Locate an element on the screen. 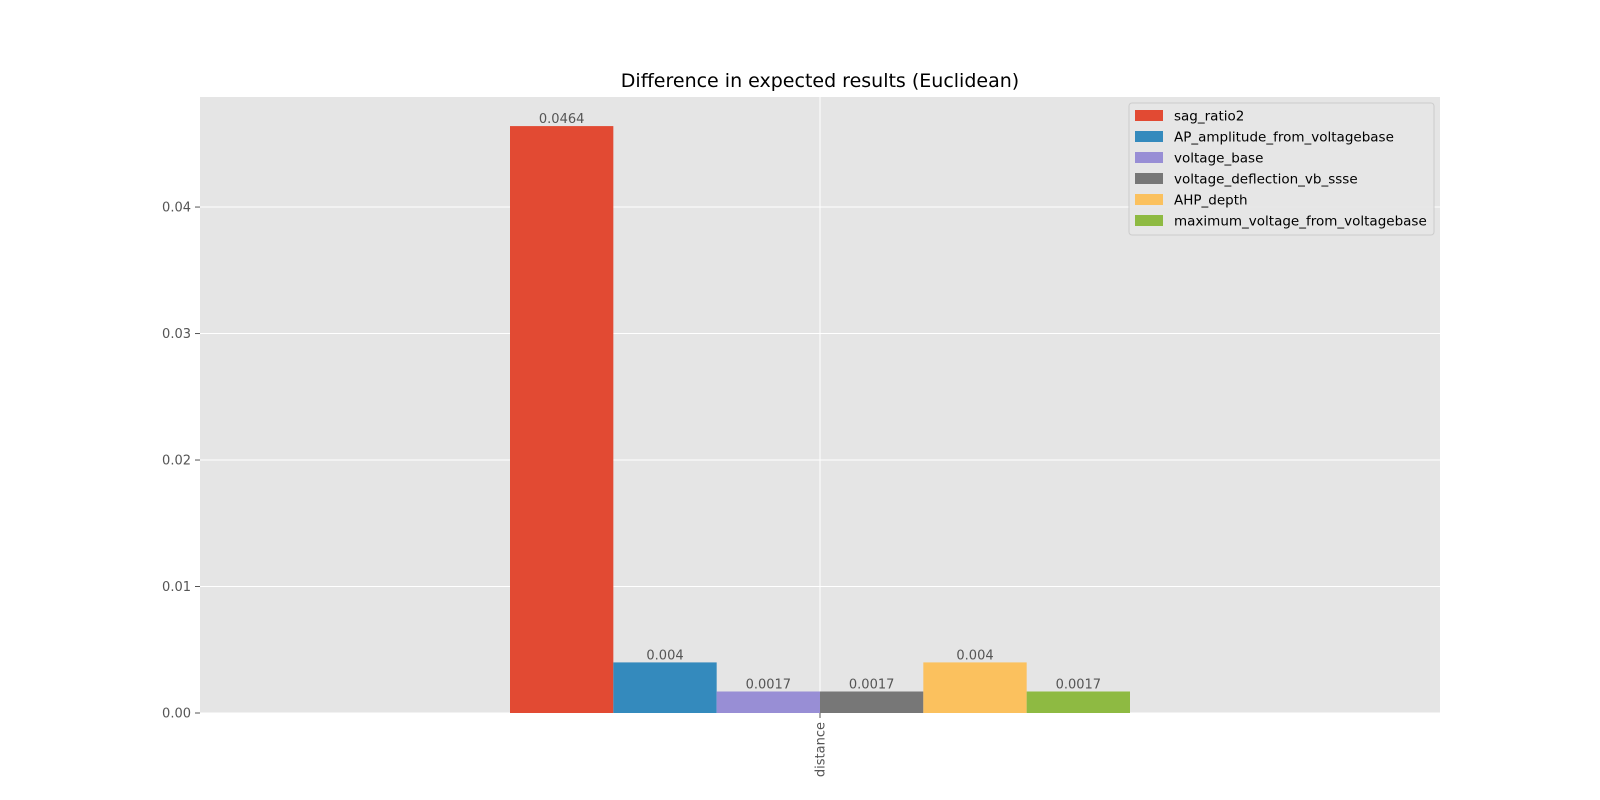  y-tick-label: 0.02 is located at coordinates (176, 461).